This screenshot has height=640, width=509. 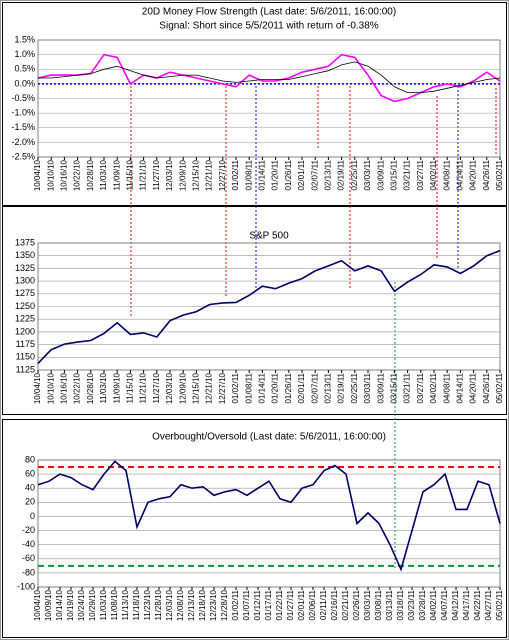 I want to click on x-tick-label: 10/28/10, so click(x=90, y=388).